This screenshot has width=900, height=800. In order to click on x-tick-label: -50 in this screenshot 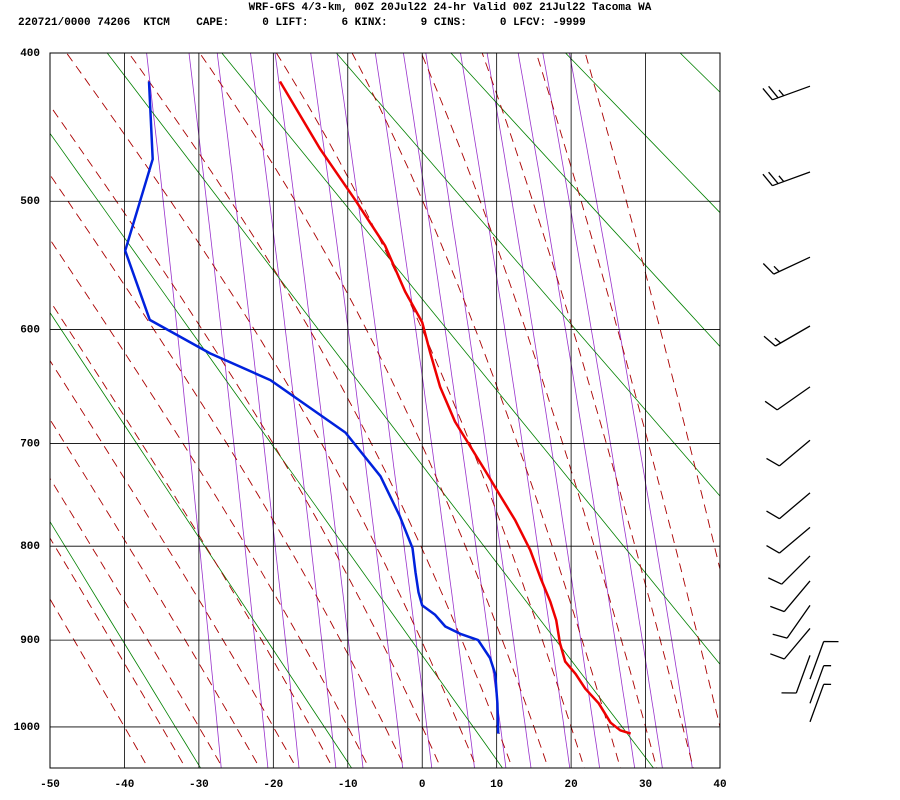, I will do `click(50, 785)`.